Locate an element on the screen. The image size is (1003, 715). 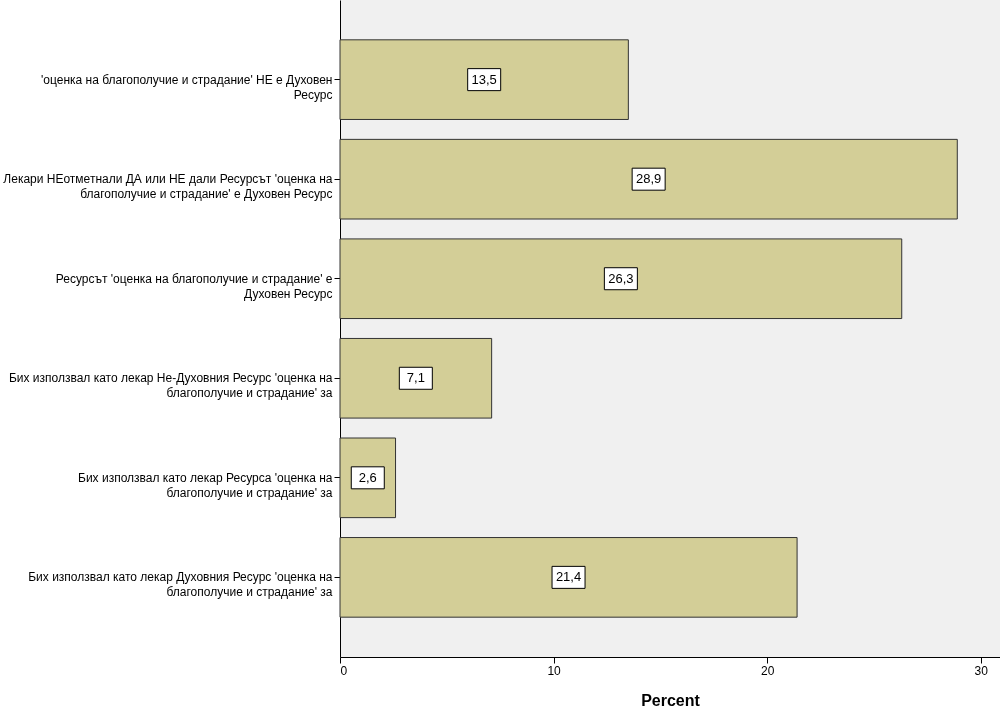
x-tick-label: 0 is located at coordinates (344, 670).